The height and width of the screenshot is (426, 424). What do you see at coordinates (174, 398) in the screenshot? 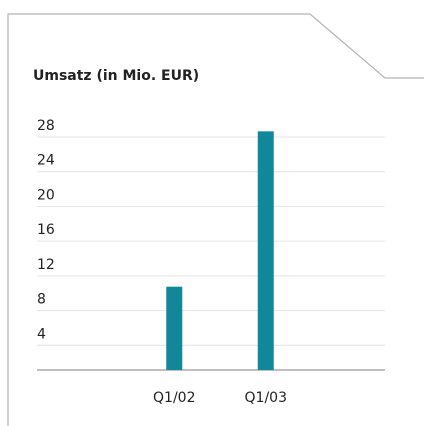
I see `x-tick-label: Q1/02` at bounding box center [174, 398].